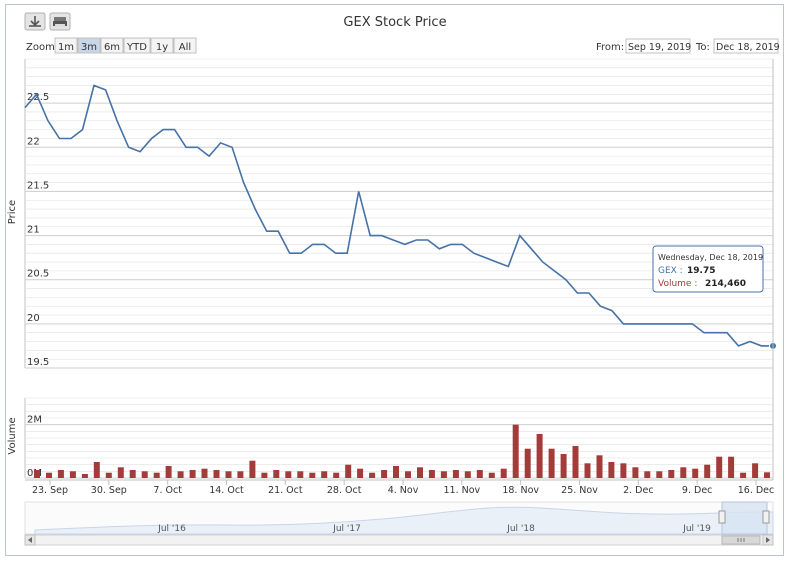 This screenshot has height=563, width=790. What do you see at coordinates (112, 45) in the screenshot?
I see `zoom-button-6m: 6m` at bounding box center [112, 45].